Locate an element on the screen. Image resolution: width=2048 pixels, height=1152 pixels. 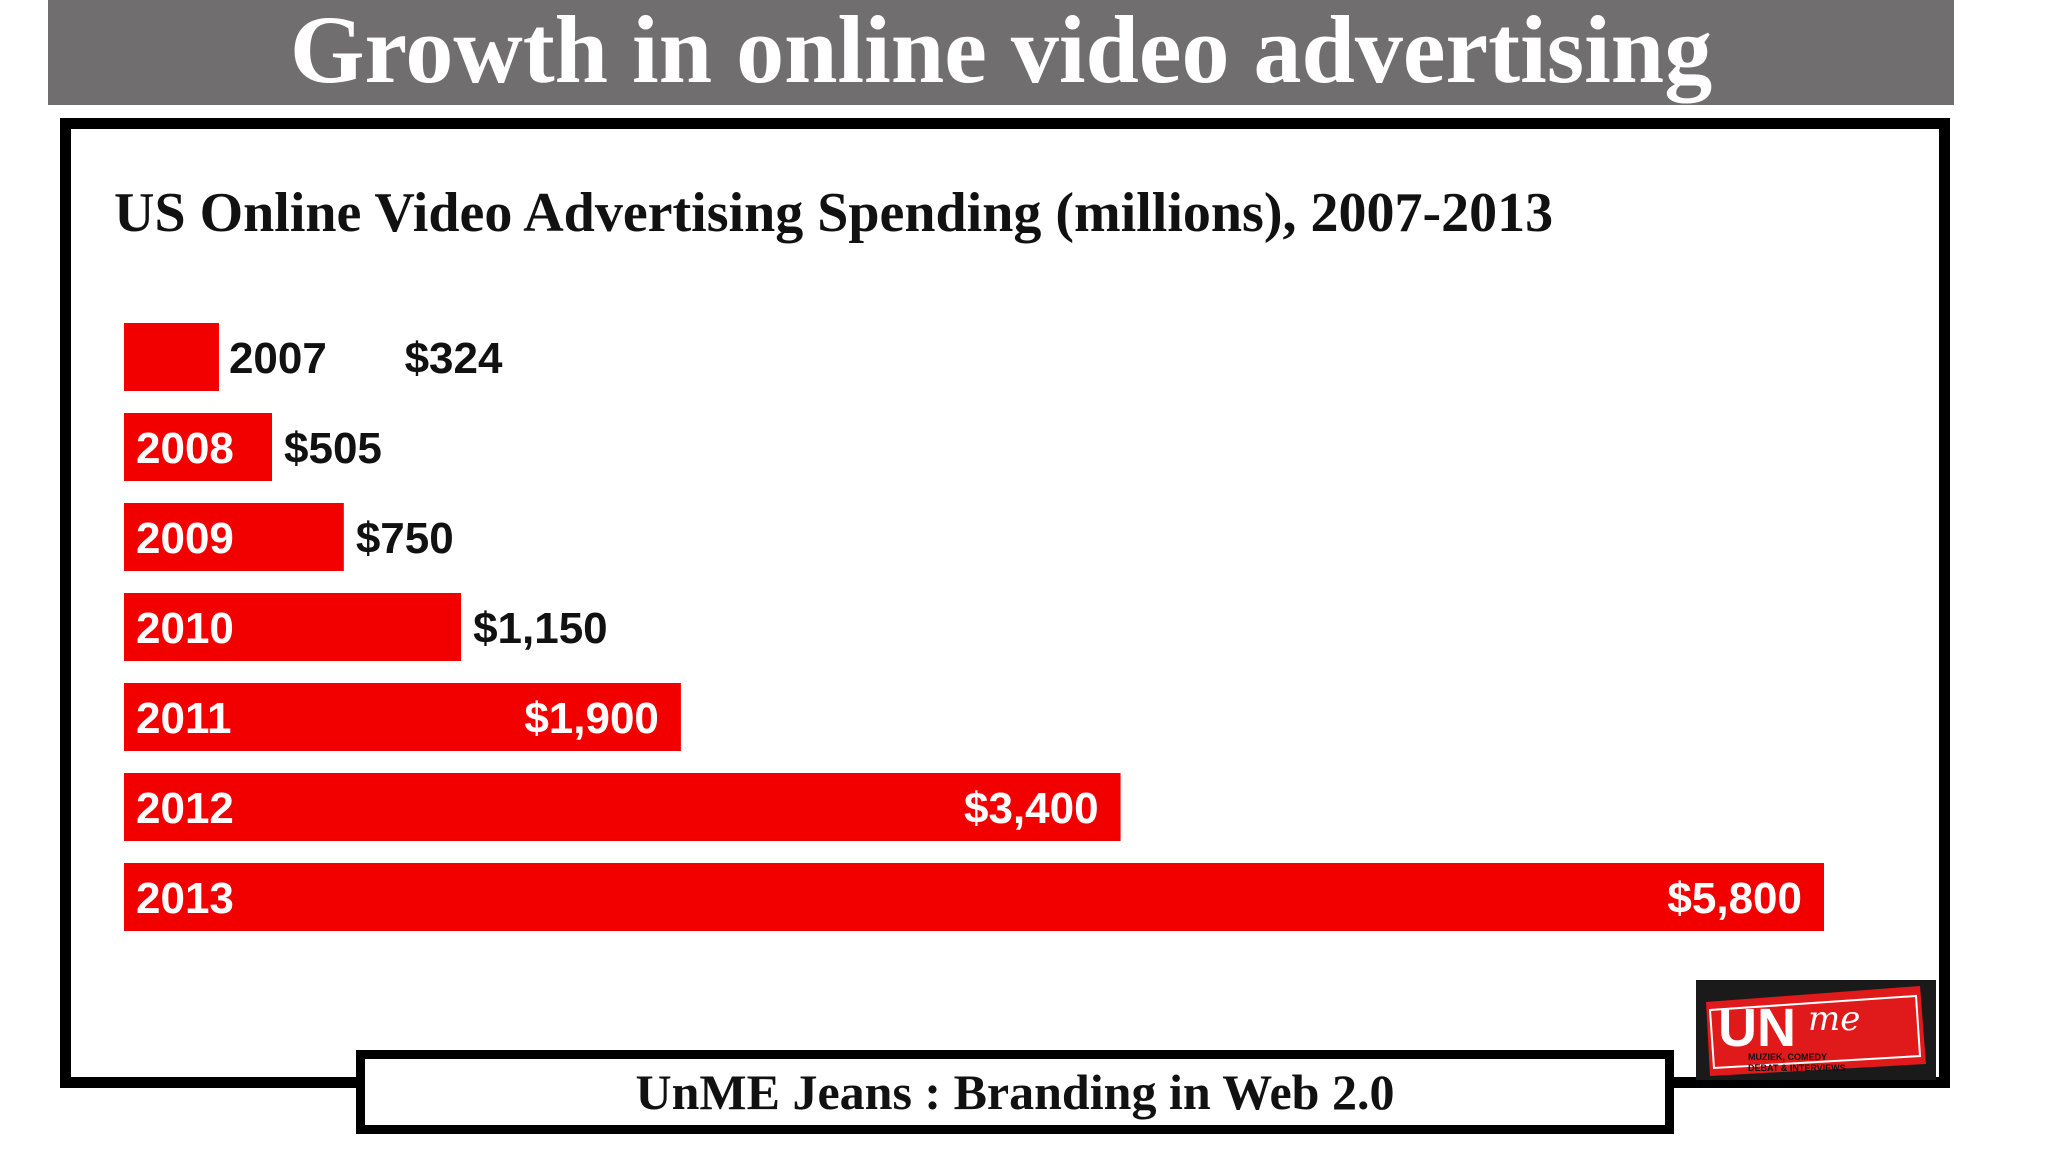
slide-title: Growth in online video advertising is located at coordinates (1001, 51).